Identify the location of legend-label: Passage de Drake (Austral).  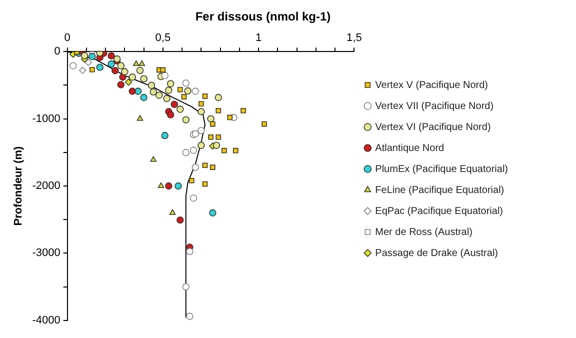
(436, 253).